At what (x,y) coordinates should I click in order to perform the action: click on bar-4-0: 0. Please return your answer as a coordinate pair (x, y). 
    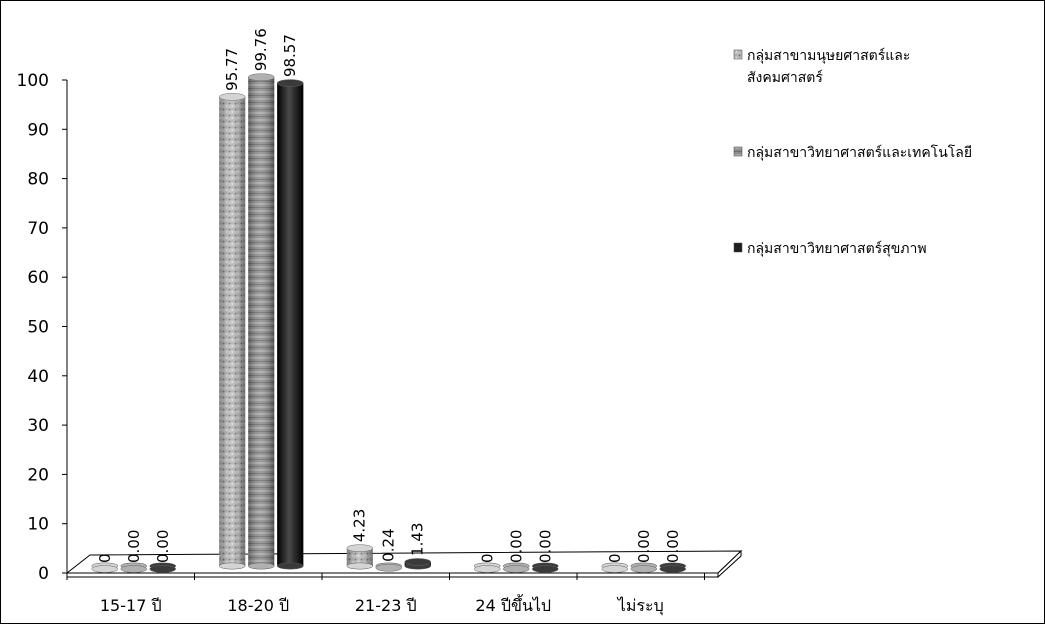
    Looking at the image, I should click on (614, 563).